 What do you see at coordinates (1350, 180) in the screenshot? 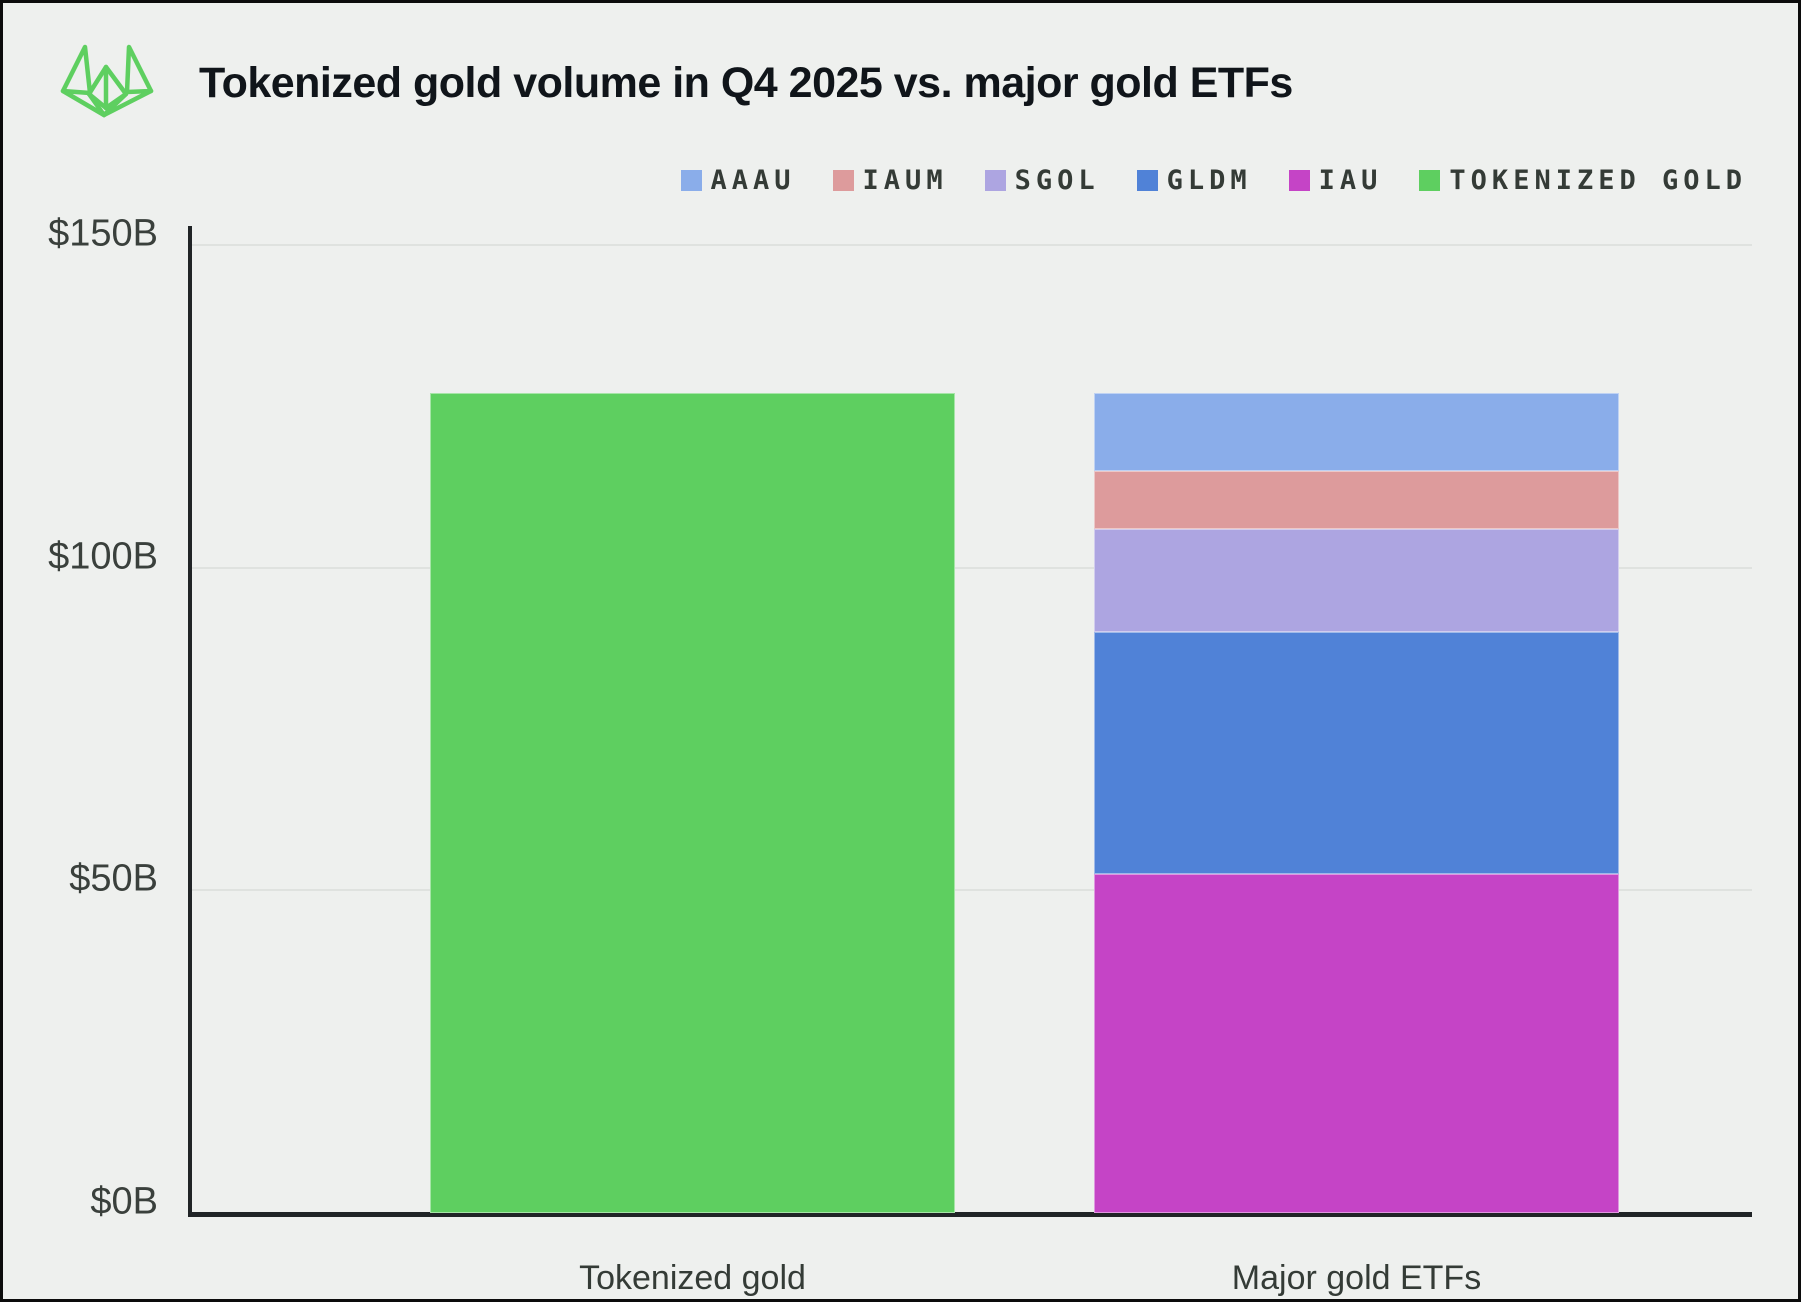
I see `legend-item-label: IAU` at bounding box center [1350, 180].